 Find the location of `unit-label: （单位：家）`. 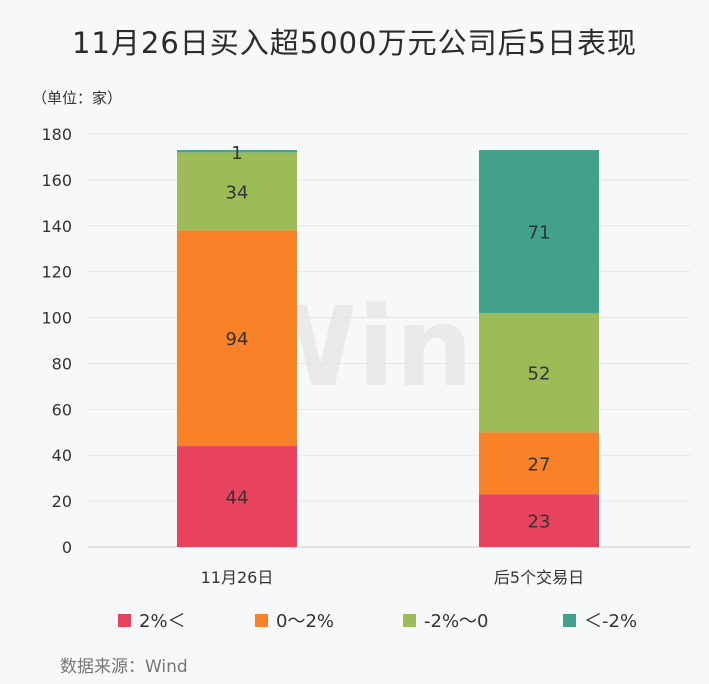

unit-label: （单位：家） is located at coordinates (77, 98).